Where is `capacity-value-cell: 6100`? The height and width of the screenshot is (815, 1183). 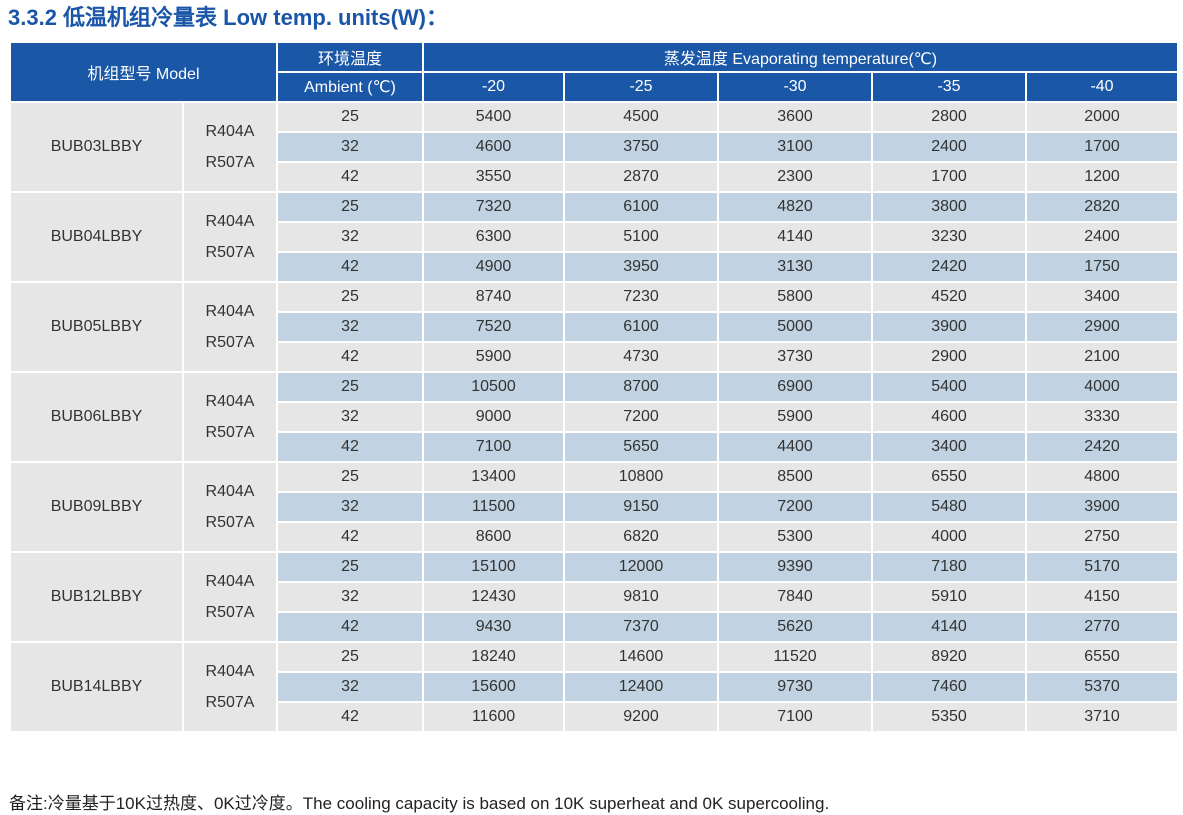 capacity-value-cell: 6100 is located at coordinates (641, 207).